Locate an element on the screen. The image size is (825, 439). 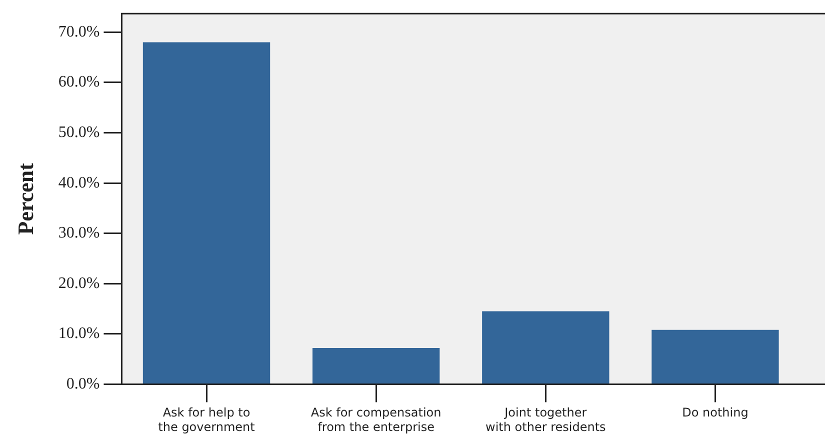
x-tick-label: Joint together with other residents is located at coordinates (546, 420).